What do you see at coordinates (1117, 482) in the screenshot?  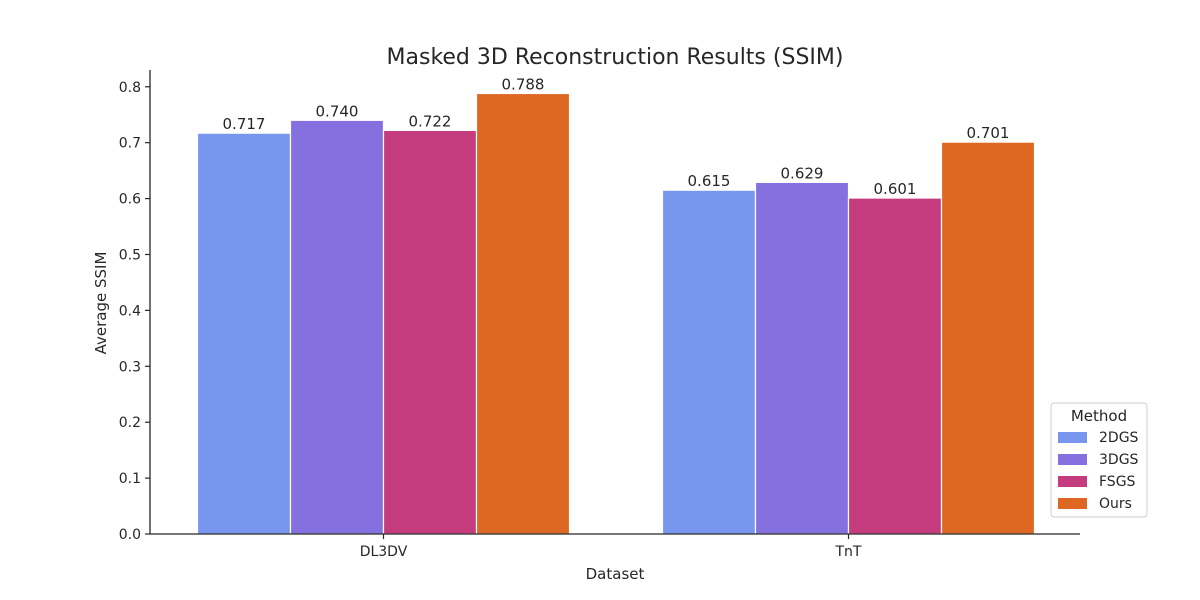 I see `legend-label-fsgs: FSGS` at bounding box center [1117, 482].